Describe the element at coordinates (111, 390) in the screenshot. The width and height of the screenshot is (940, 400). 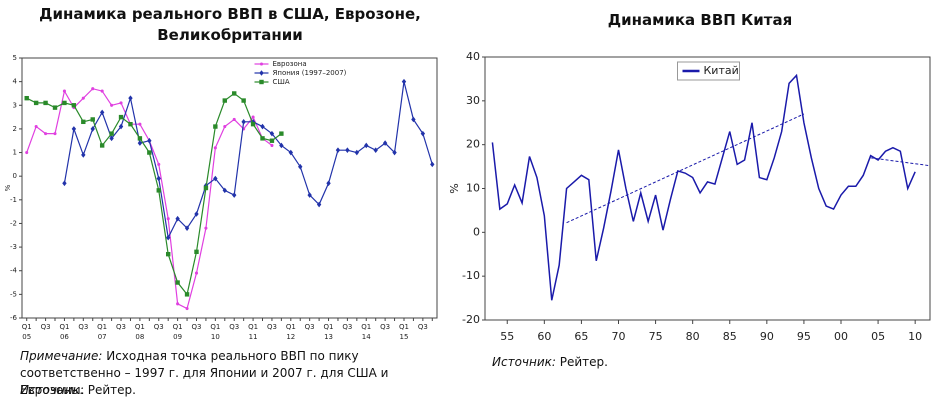
I see `source-text: Рейтер.` at that location.